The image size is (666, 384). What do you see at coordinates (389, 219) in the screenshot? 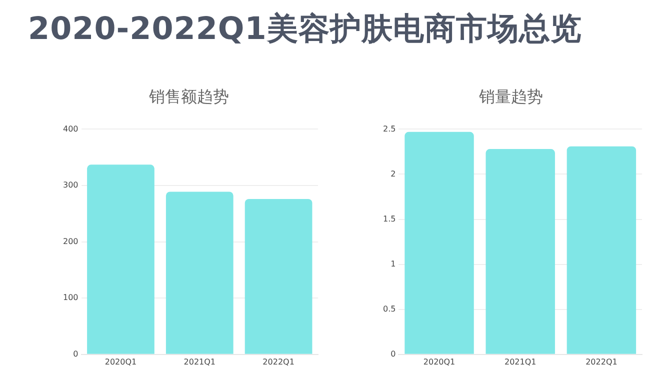
I see `y-tick-label: 1.5` at bounding box center [389, 219].